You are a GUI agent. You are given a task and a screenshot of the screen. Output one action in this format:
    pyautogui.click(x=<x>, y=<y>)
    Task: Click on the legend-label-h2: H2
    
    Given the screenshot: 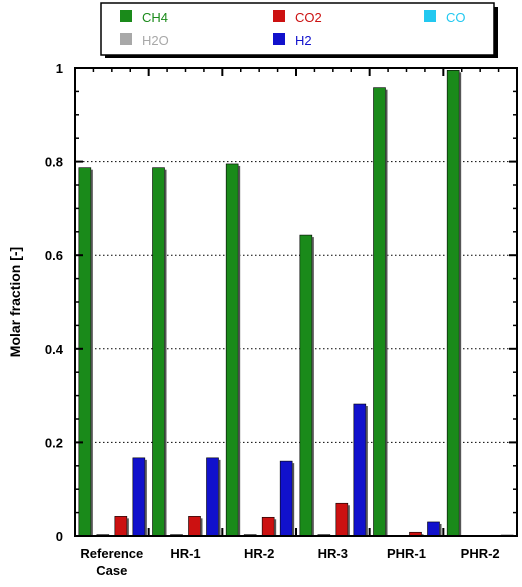 What is the action you would take?
    pyautogui.click(x=303, y=40)
    